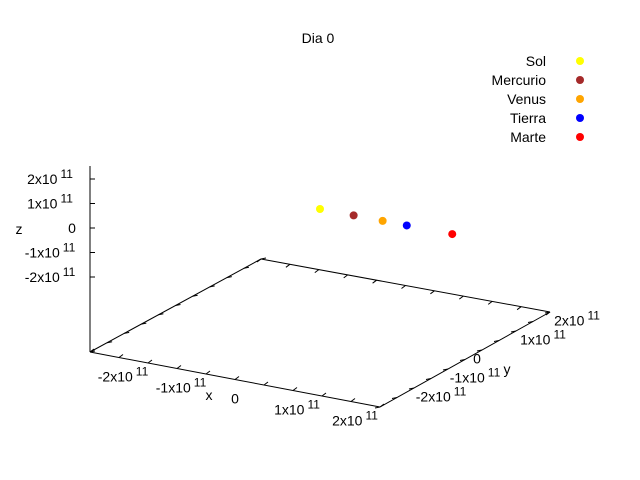 The height and width of the screenshot is (480, 640). I want to click on z-tick-label: -1x10 11, so click(50, 251).